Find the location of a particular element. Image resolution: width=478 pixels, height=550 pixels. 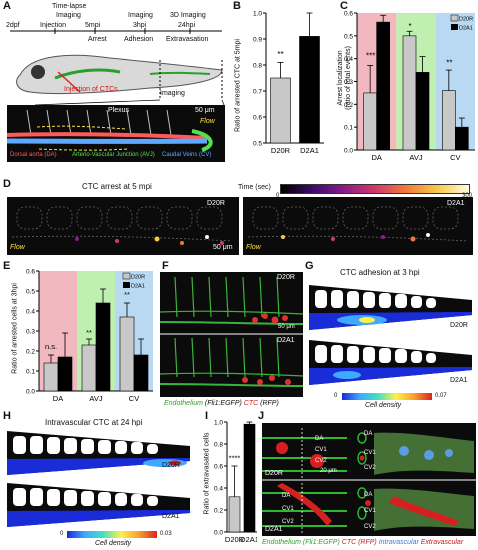

time-max: 300 is located at coordinates (467, 196).